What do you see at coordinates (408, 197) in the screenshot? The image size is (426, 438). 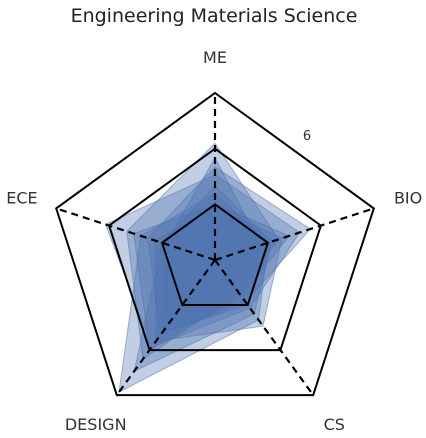 I see `axis-label-bio: BIO` at bounding box center [408, 197].